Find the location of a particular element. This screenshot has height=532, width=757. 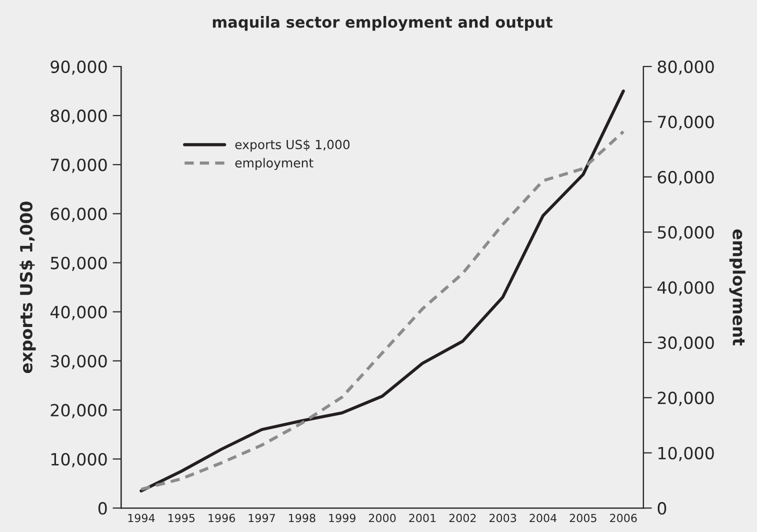

x-tick-label: 2000 is located at coordinates (382, 518).